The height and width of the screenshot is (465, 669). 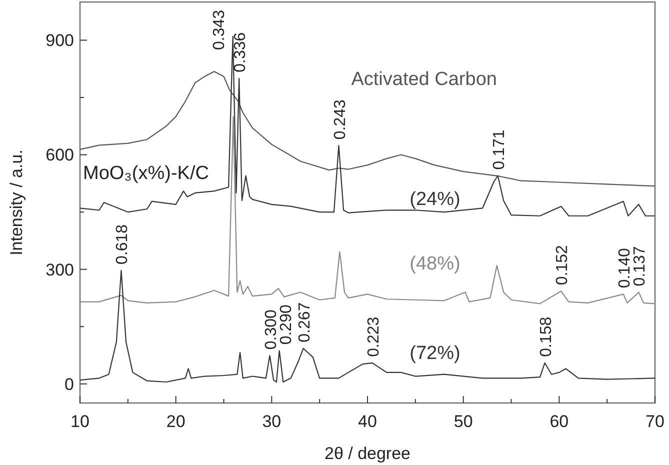 I want to click on x-tick-label: 40, so click(x=367, y=421).